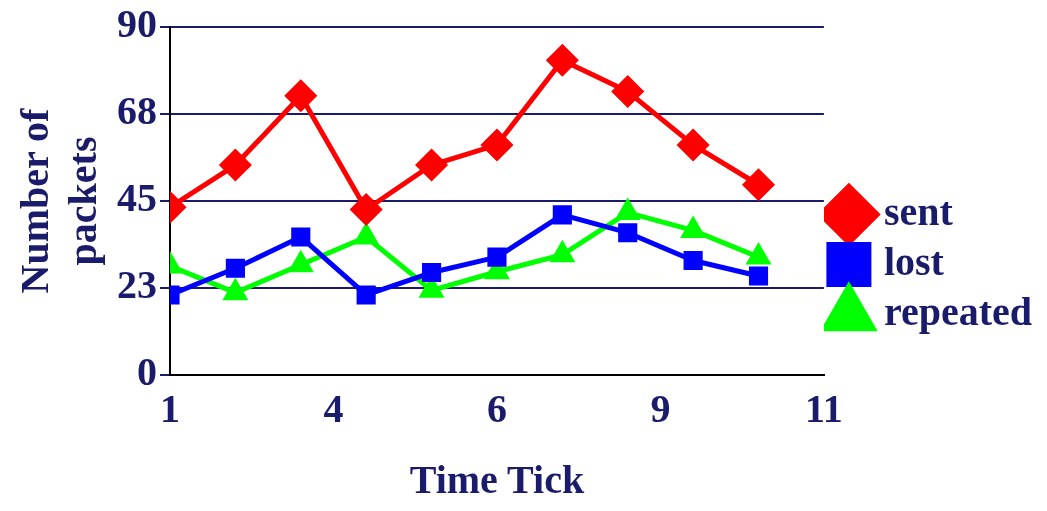 The image size is (1047, 511). I want to click on y-tick-label: 23, so click(137, 285).